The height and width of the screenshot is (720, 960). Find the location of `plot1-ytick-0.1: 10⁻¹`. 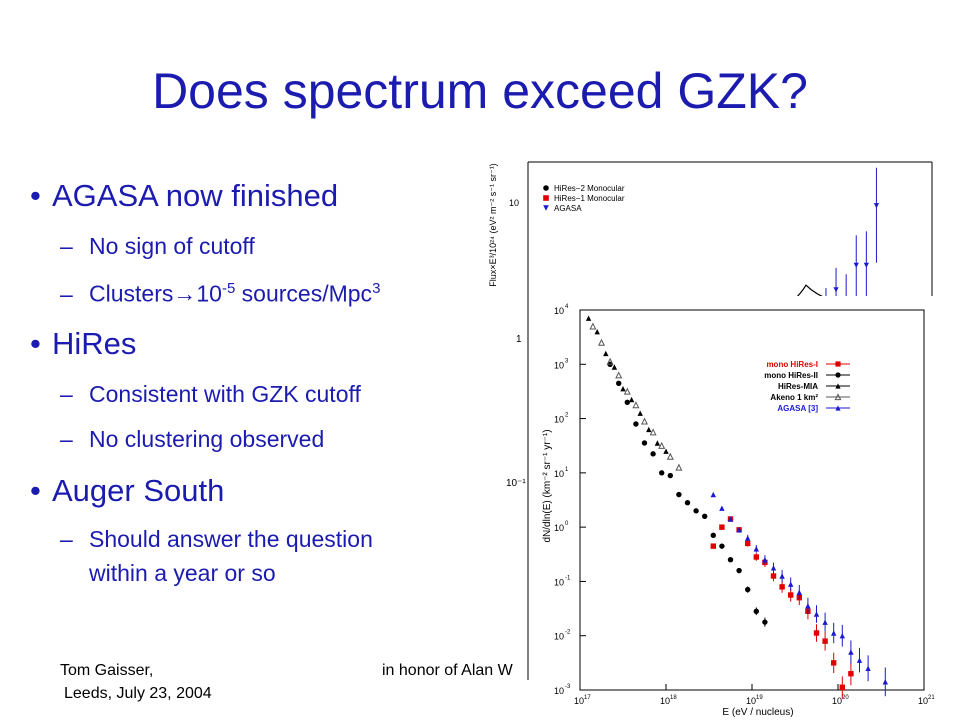

plot1-ytick-0.1: 10⁻¹ is located at coordinates (516, 483).